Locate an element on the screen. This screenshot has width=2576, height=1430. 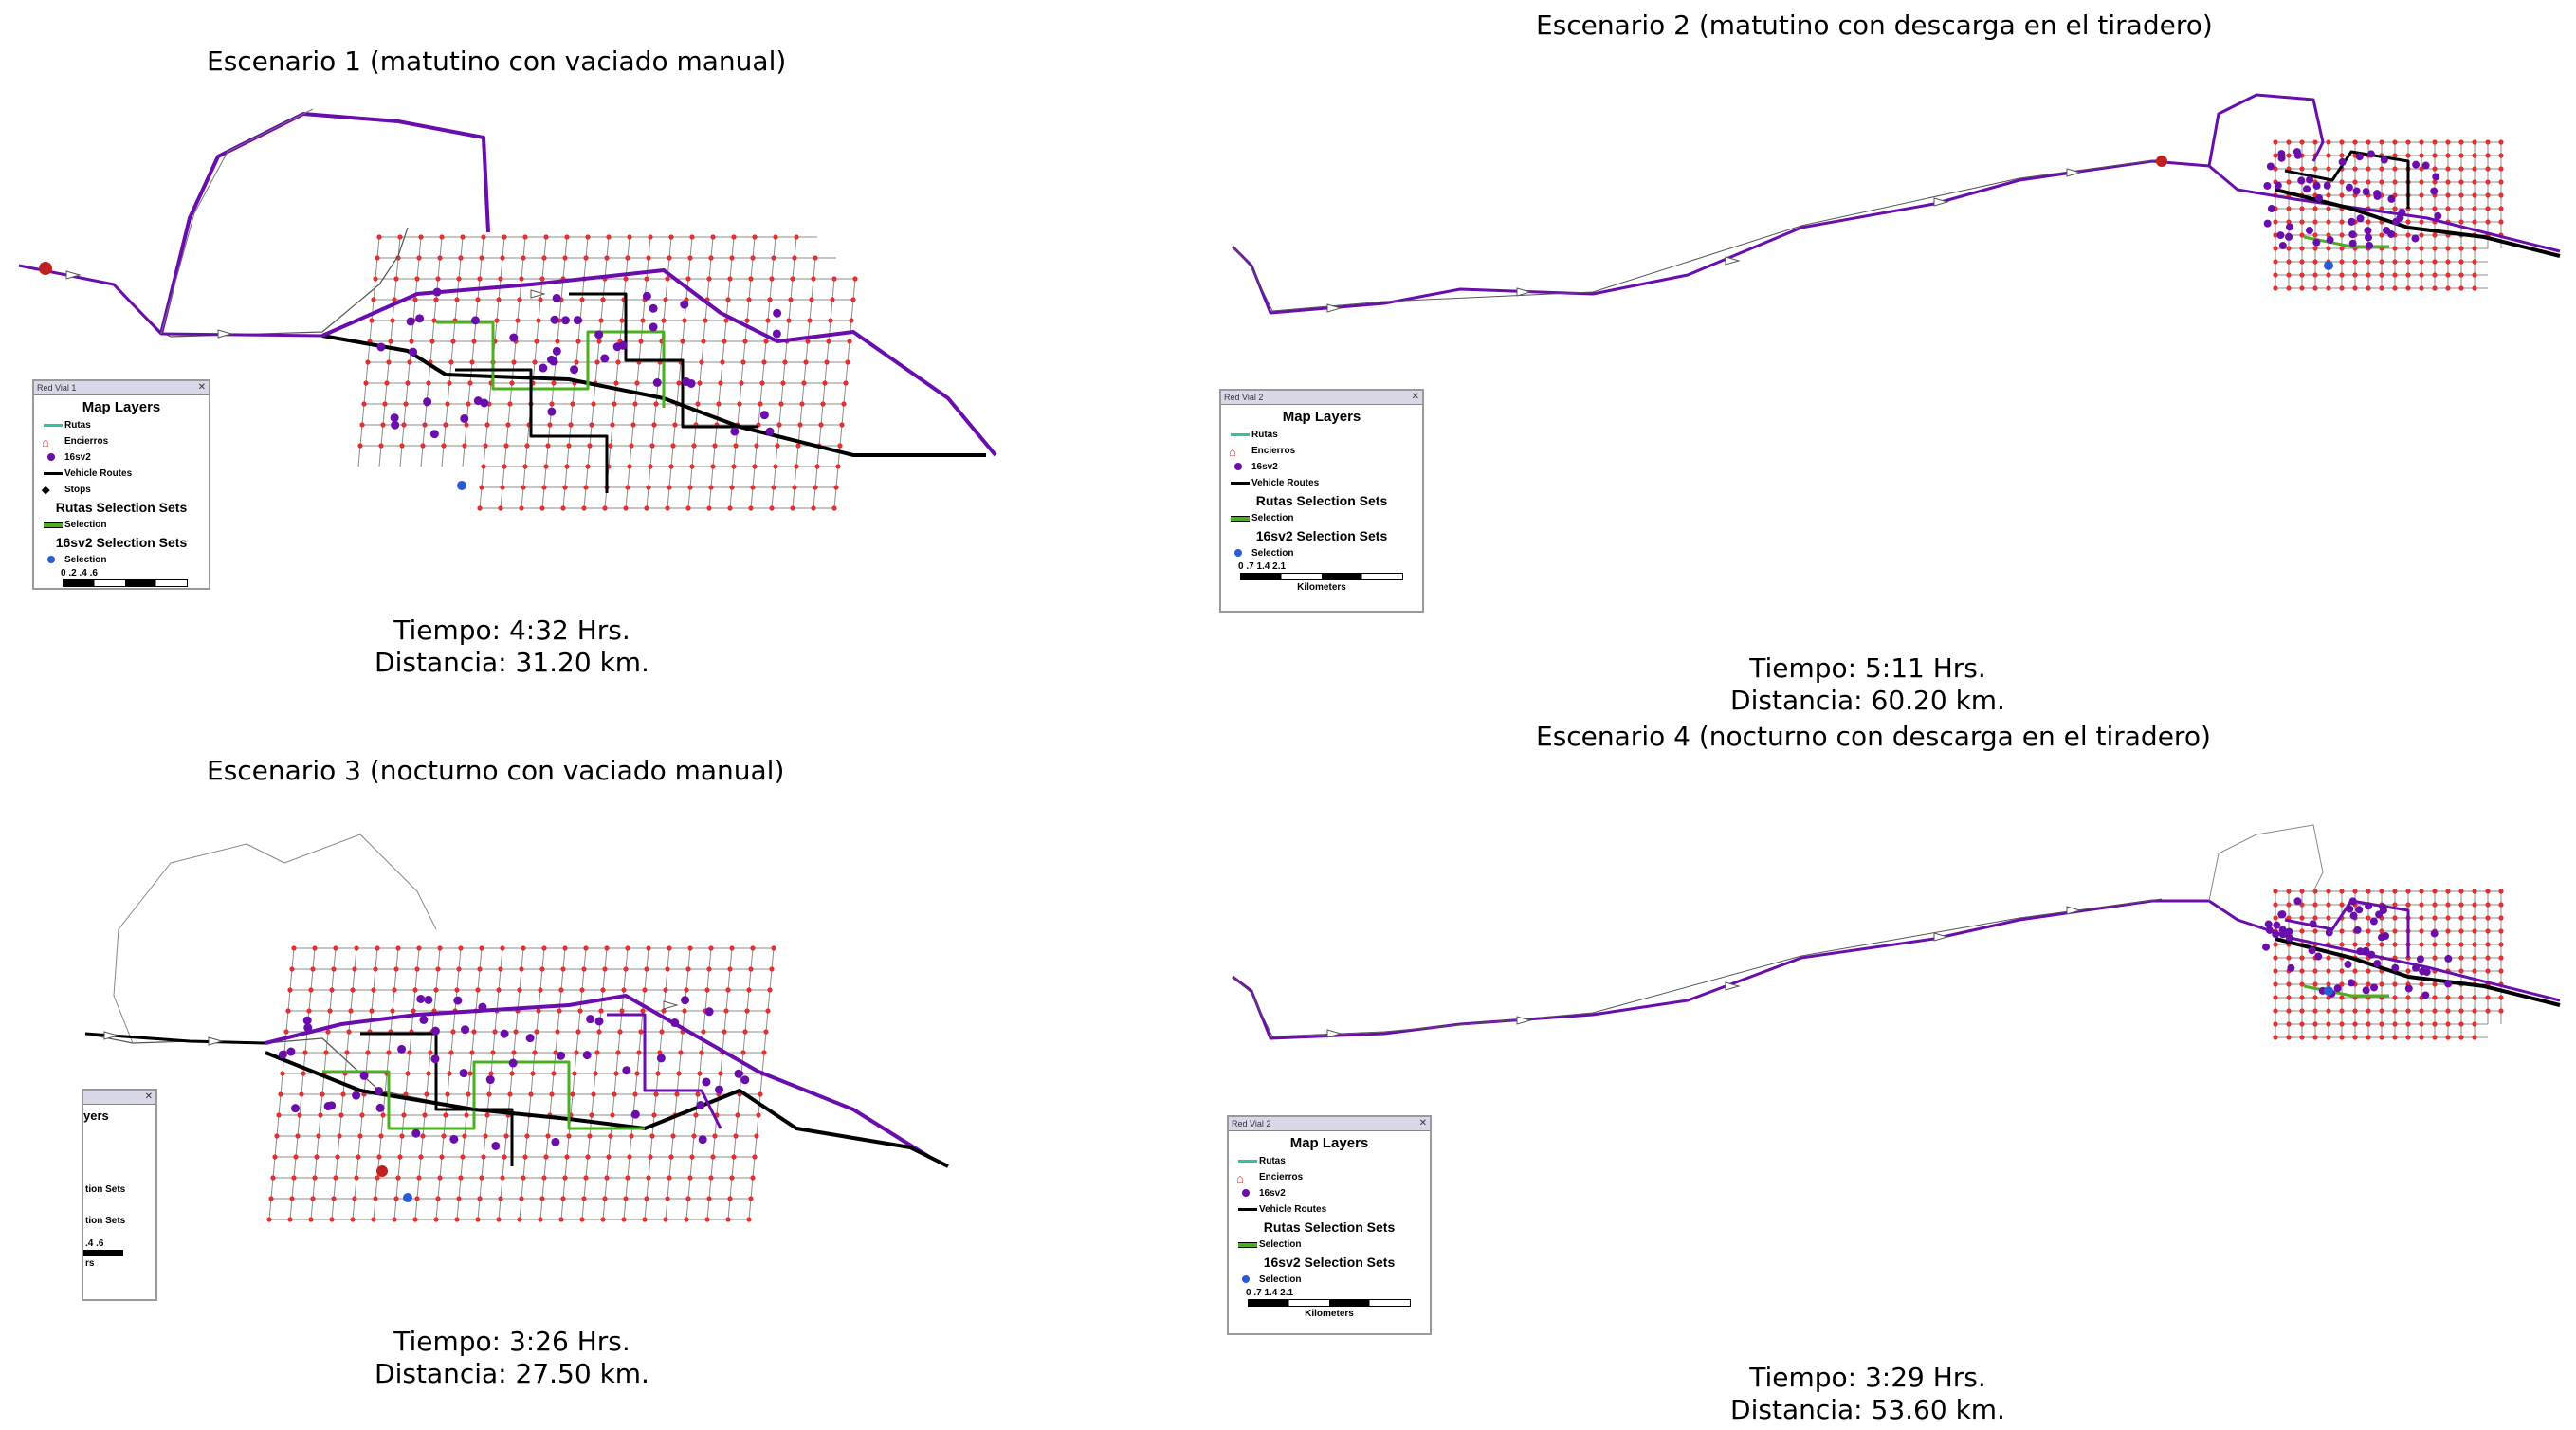
vehicle-route is located at coordinates (1896, 237).